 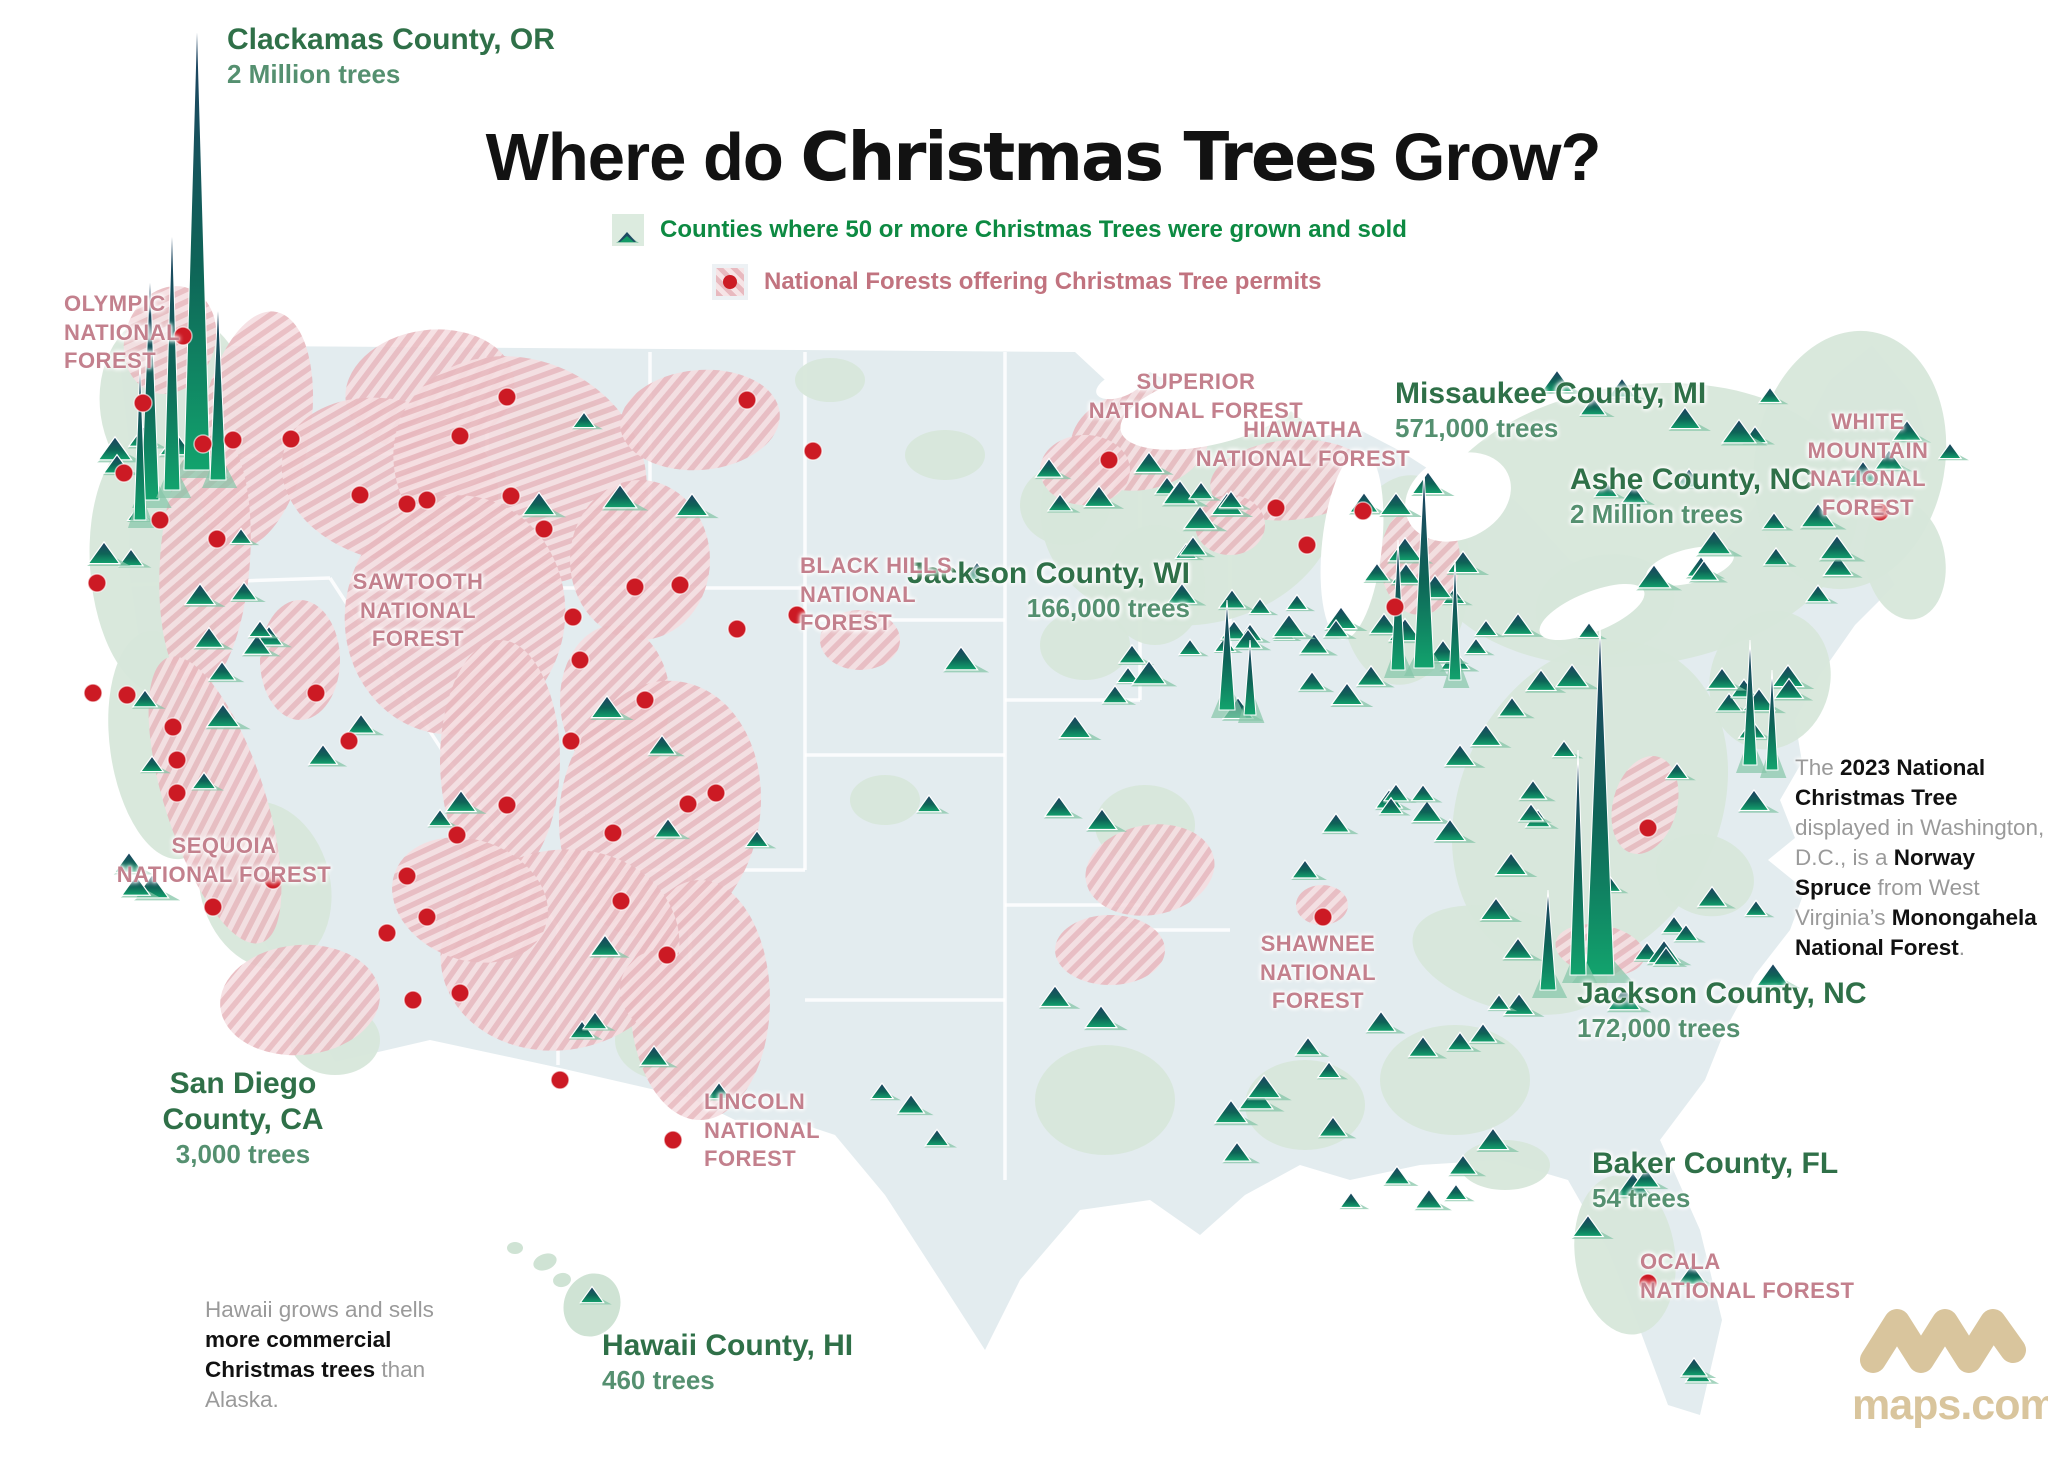 I want to click on page-title: Where do Christmas Trees Grow?, so click(x=1043, y=157).